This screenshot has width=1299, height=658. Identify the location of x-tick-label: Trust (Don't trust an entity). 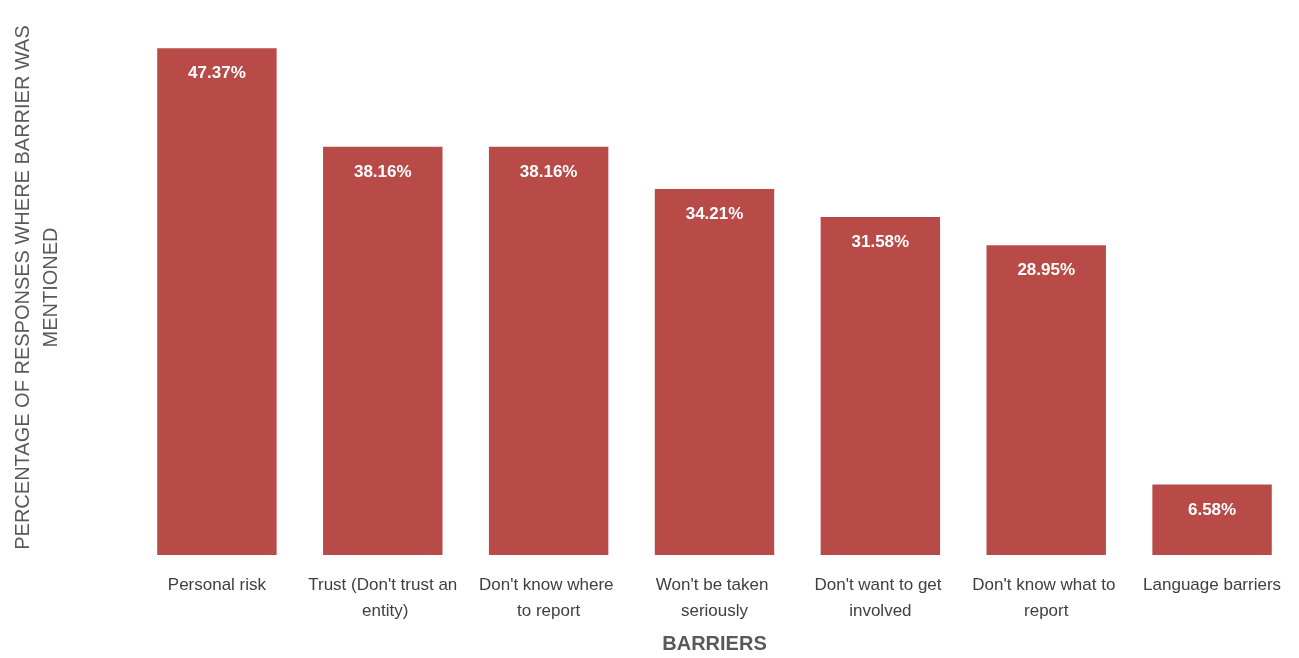
(383, 597).